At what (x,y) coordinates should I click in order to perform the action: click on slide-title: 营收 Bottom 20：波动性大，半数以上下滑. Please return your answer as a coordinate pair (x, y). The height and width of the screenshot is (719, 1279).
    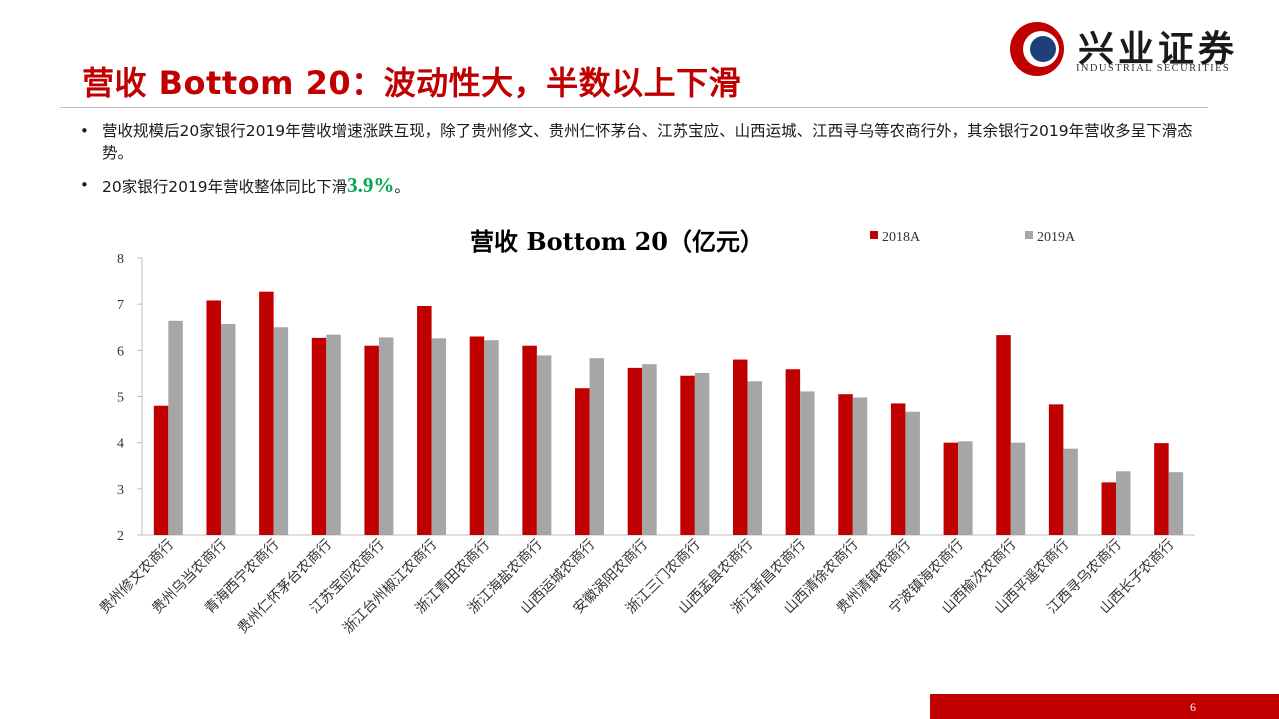
    Looking at the image, I should click on (412, 83).